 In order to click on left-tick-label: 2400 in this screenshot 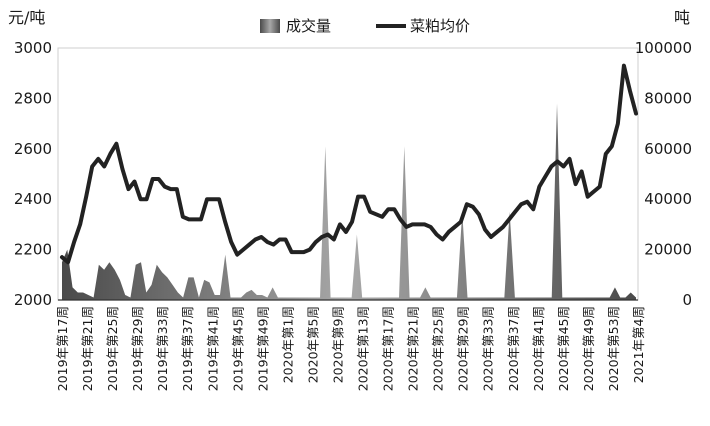, I will do `click(33, 199)`.